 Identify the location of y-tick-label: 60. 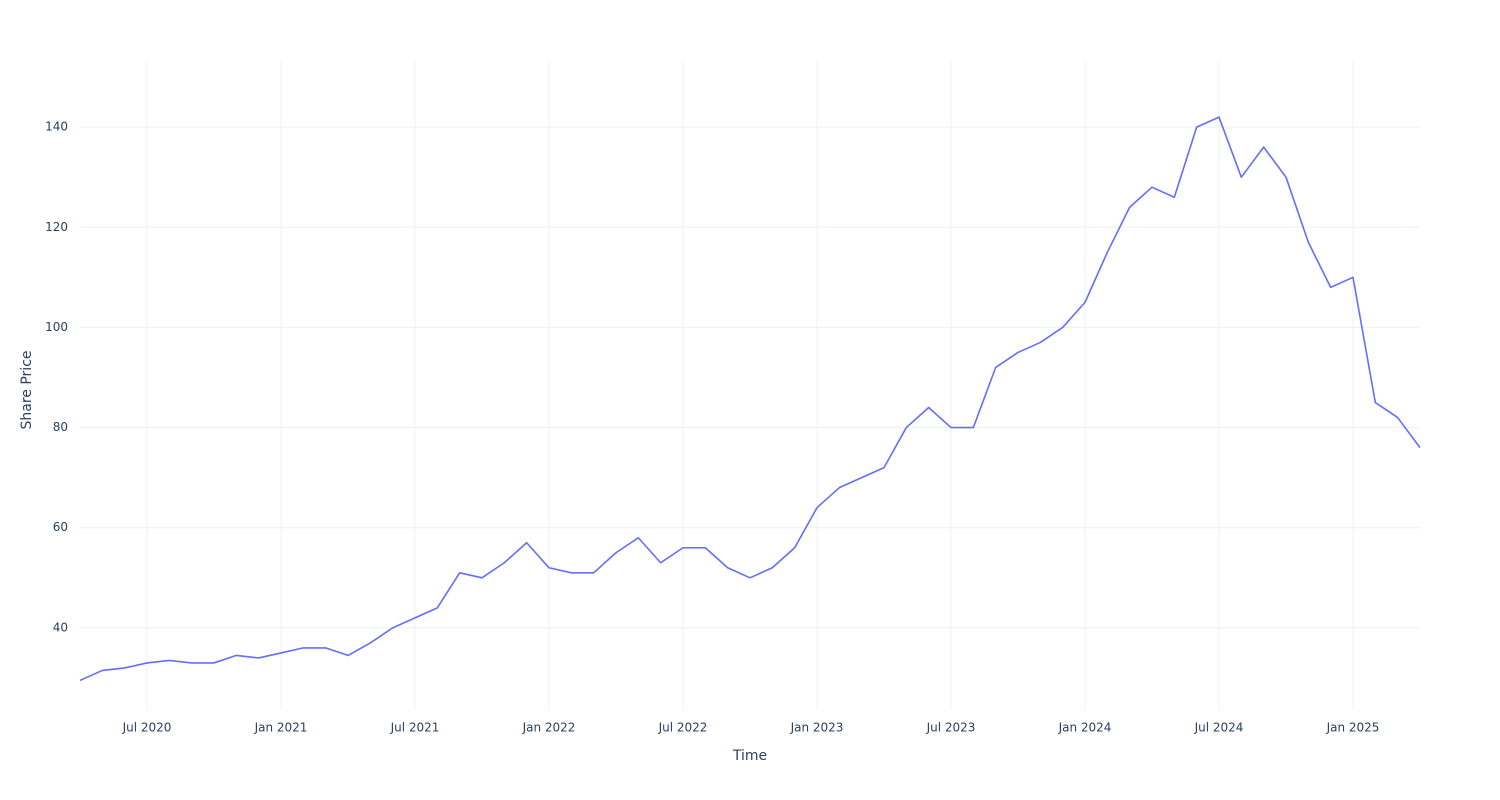
(60, 527).